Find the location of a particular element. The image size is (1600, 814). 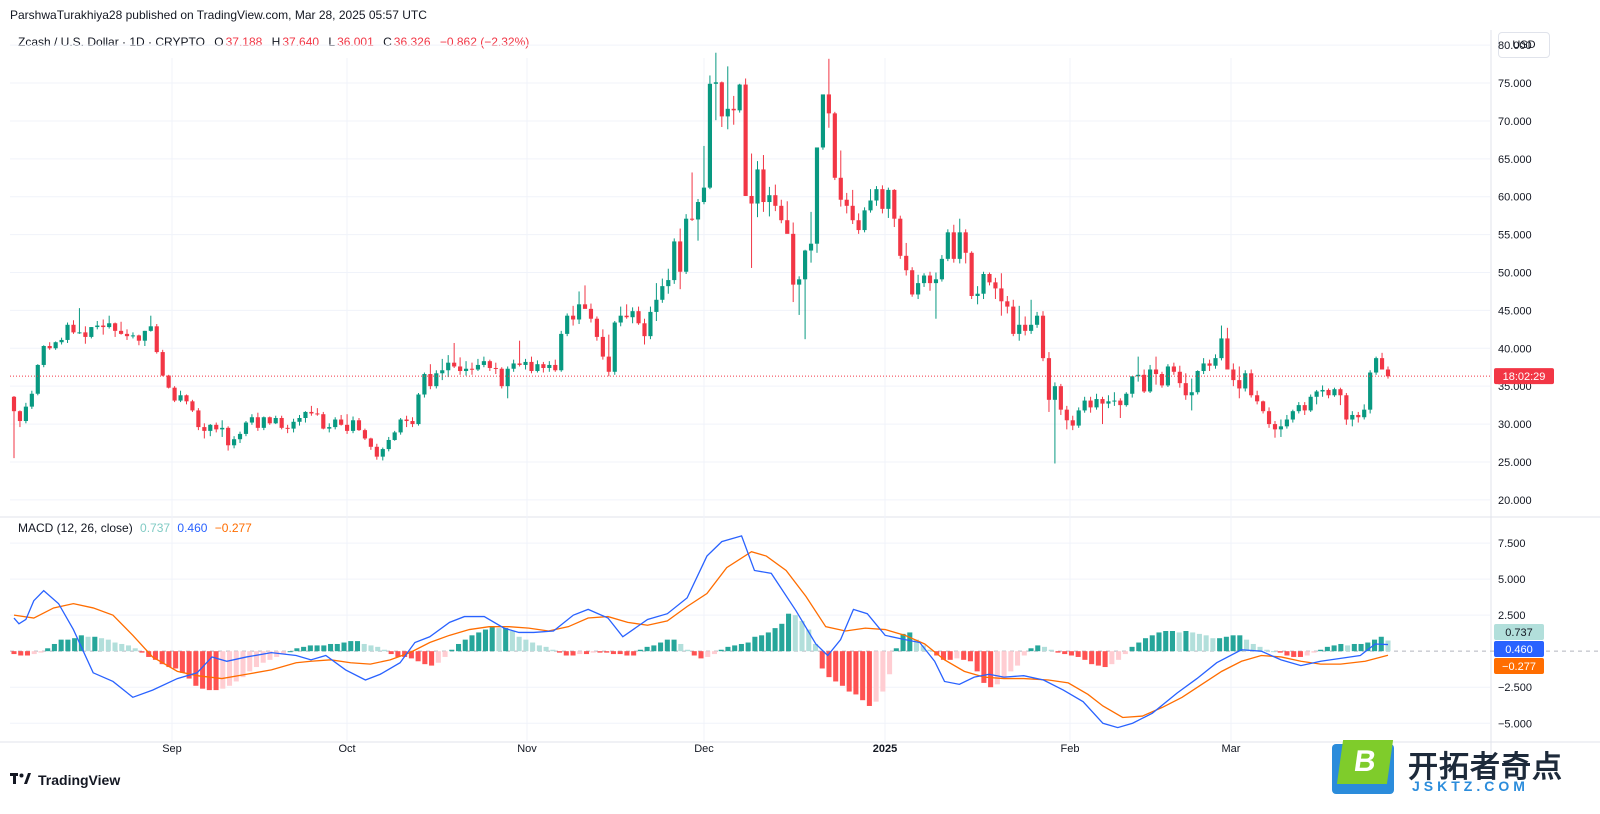

y-tick-label: 30.000 is located at coordinates (1515, 425).